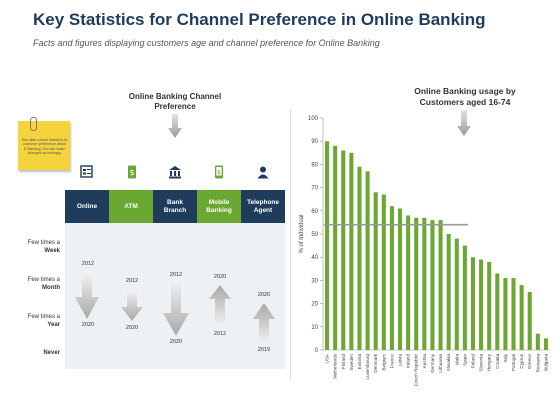 This screenshot has height=420, width=560. What do you see at coordinates (375, 362) in the screenshot?
I see `x-tick-label: Denmark` at bounding box center [375, 362].